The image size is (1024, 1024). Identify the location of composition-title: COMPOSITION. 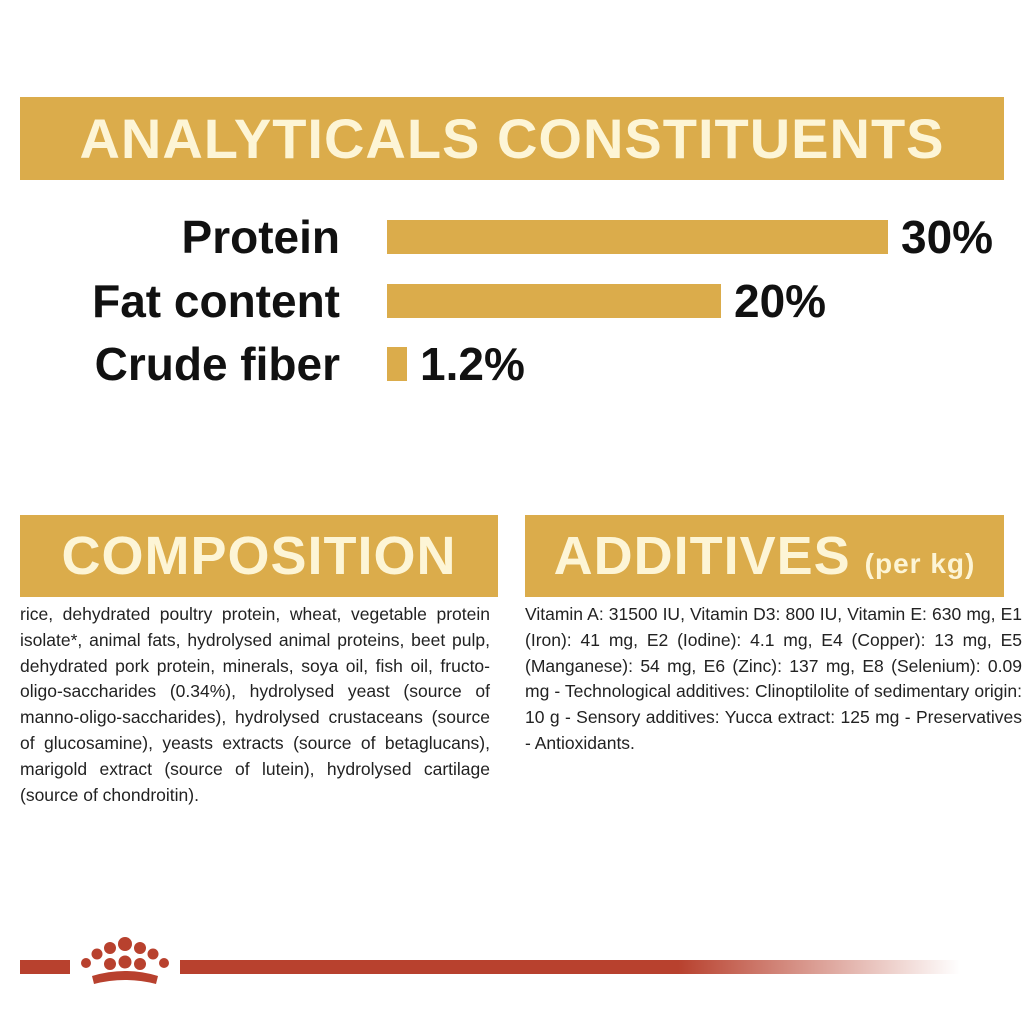
(259, 556).